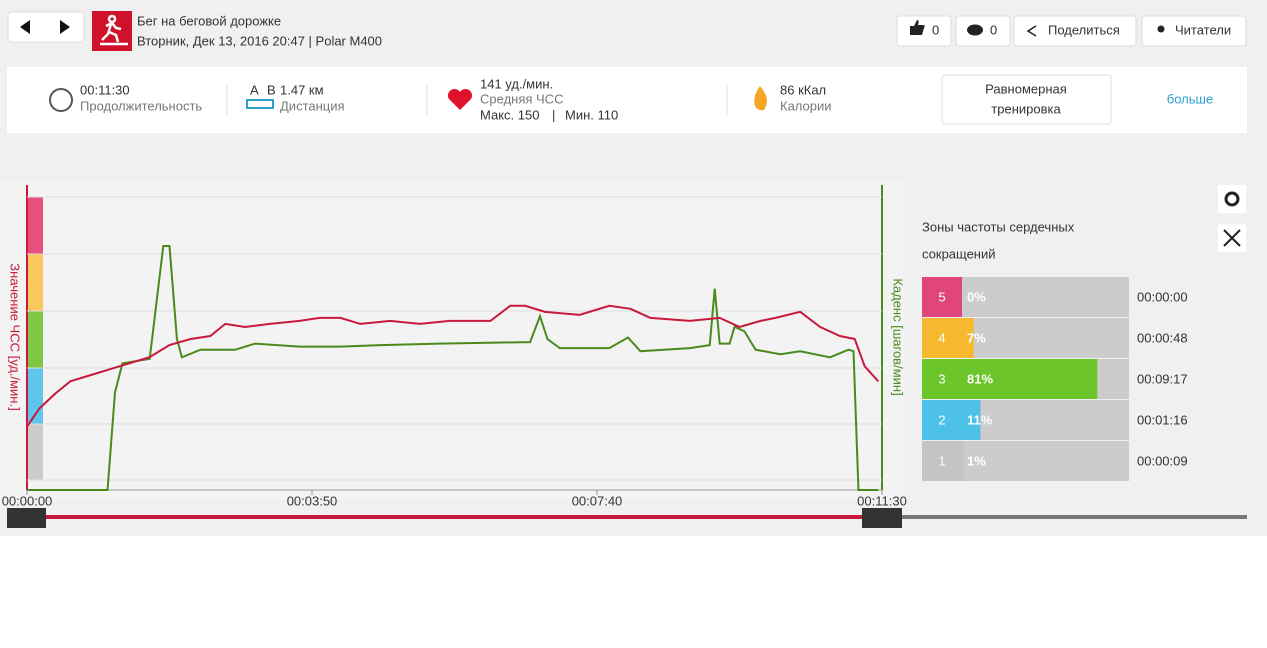 This screenshot has width=1267, height=648. I want to click on min-hr: Мин. 110, so click(591, 114).